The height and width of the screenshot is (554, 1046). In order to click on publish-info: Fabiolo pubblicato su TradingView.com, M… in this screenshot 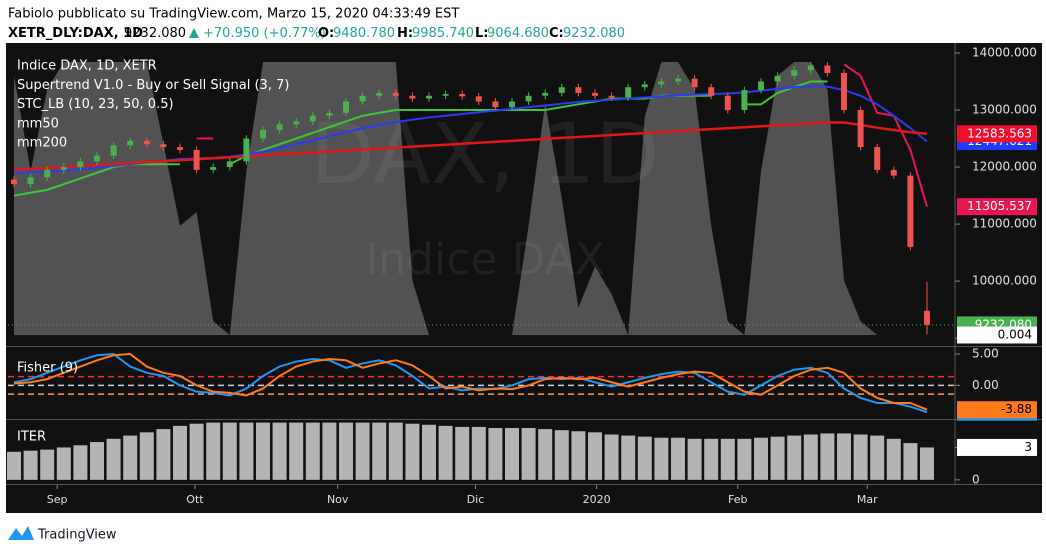, I will do `click(233, 14)`.